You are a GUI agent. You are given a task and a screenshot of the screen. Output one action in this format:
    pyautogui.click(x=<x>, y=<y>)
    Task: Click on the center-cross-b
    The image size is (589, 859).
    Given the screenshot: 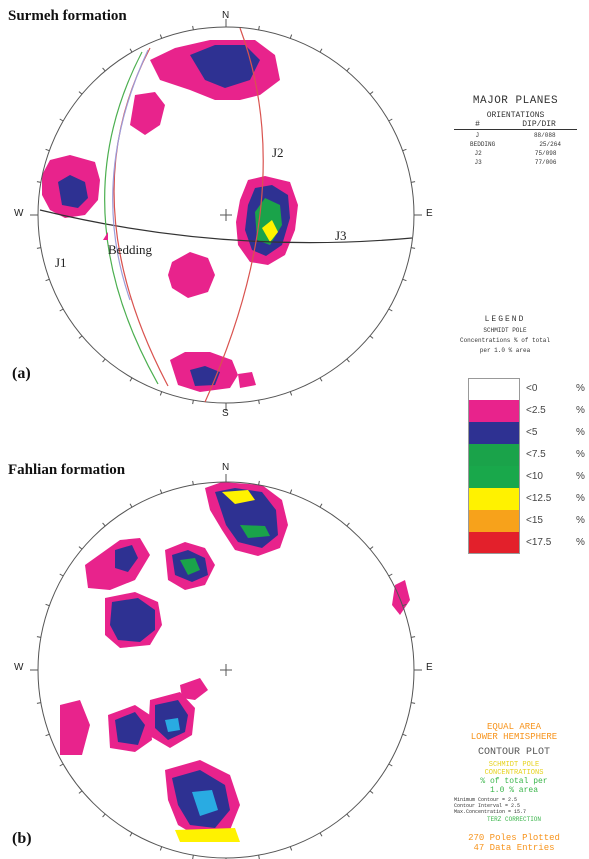 What is the action you would take?
    pyautogui.click(x=226, y=670)
    